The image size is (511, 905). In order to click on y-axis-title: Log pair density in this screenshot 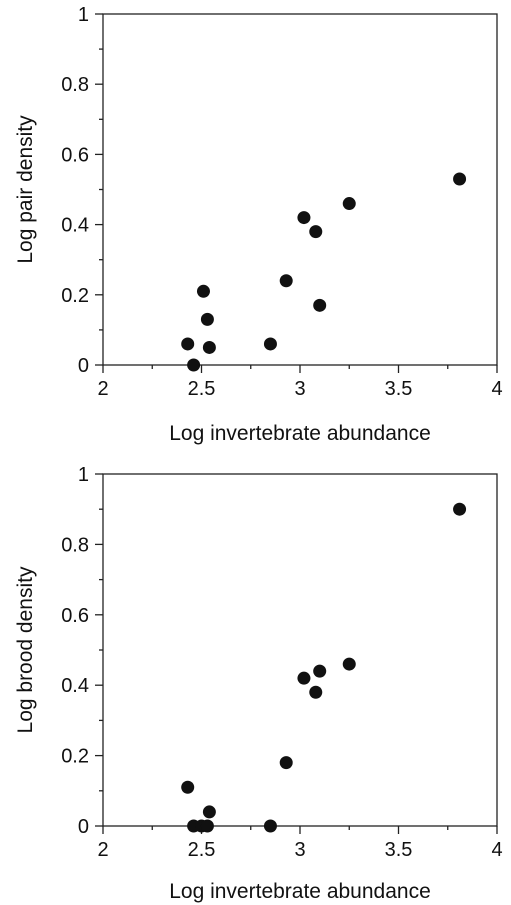, I will do `click(25, 189)`.